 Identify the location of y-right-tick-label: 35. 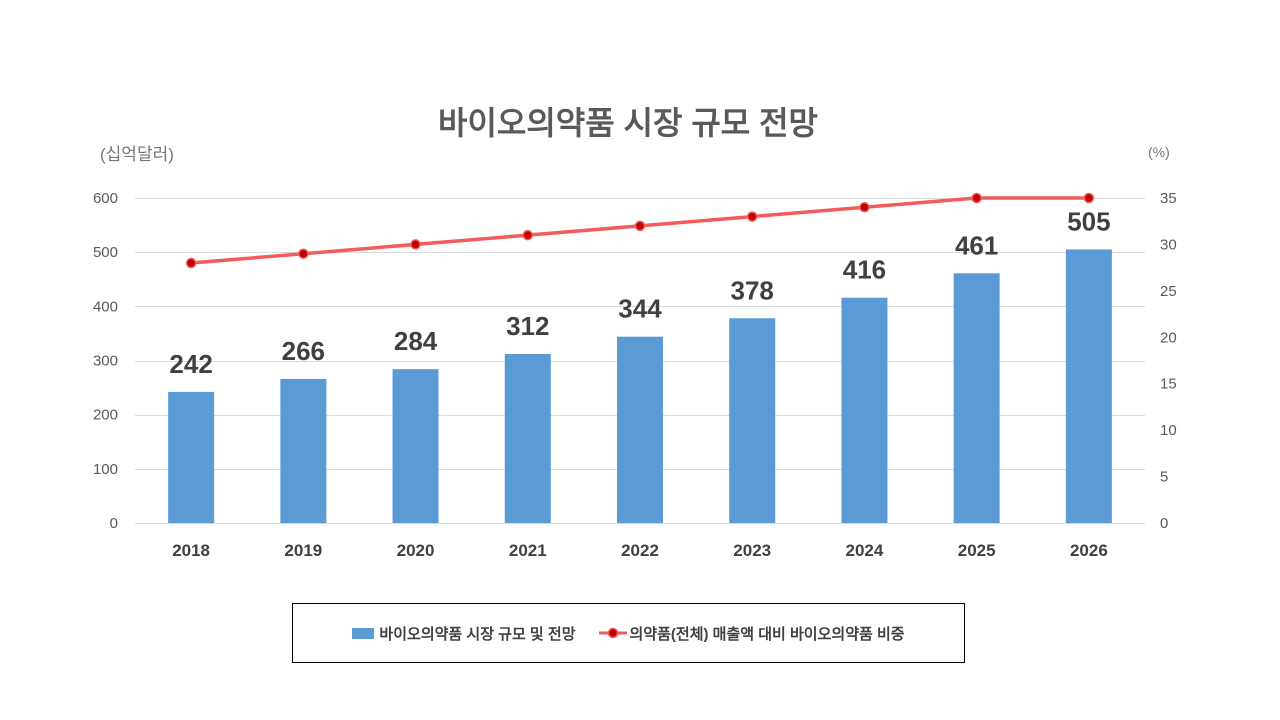
(1168, 198).